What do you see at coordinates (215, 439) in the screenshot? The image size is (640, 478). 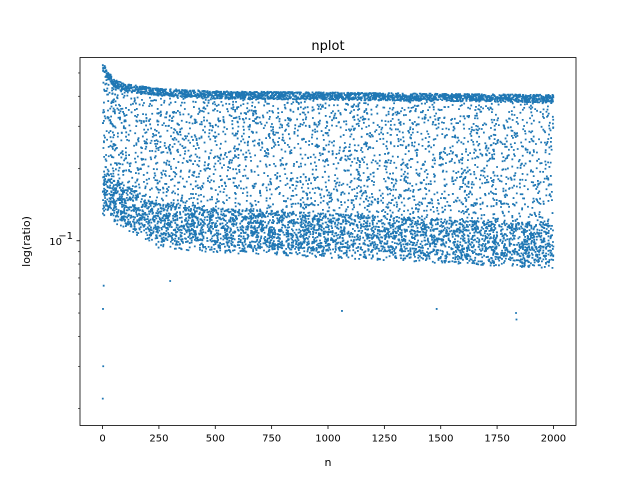 I see `x-tick-label: 500` at bounding box center [215, 439].